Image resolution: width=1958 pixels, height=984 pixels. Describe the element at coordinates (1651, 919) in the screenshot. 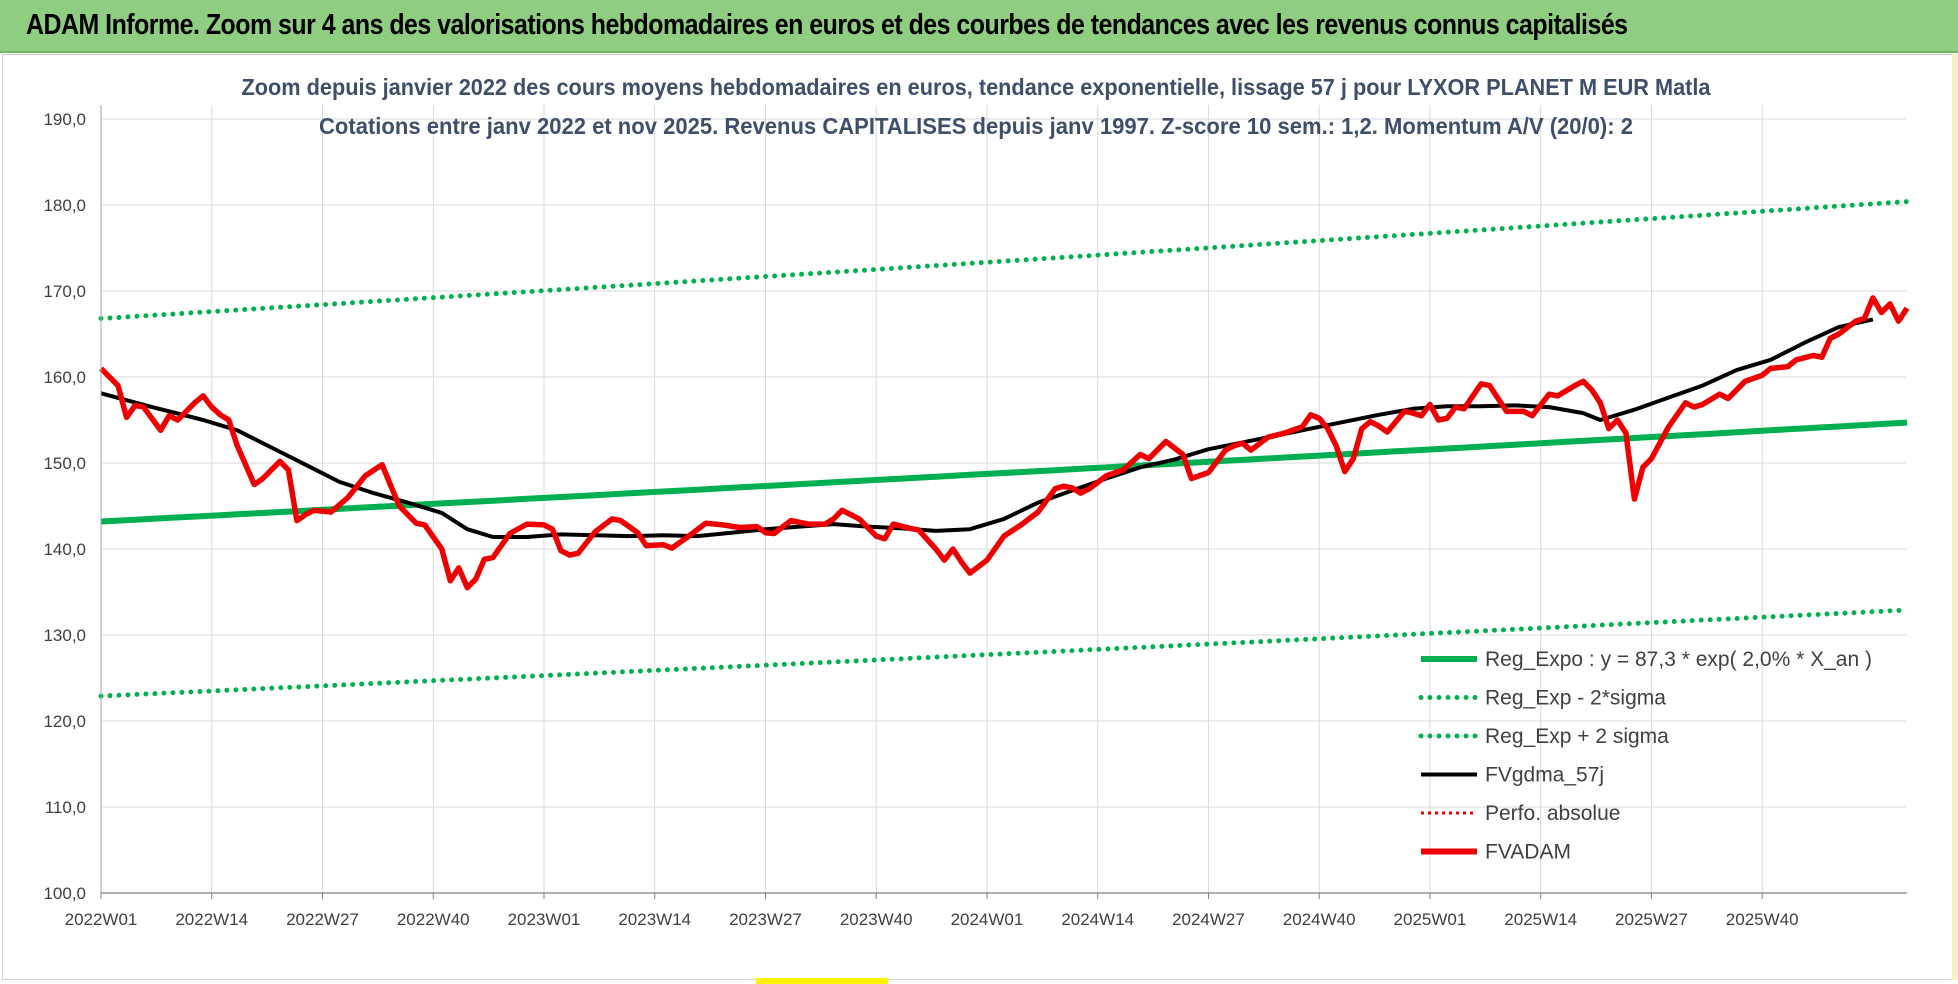

I see `x-tick-label: 2025W27` at that location.